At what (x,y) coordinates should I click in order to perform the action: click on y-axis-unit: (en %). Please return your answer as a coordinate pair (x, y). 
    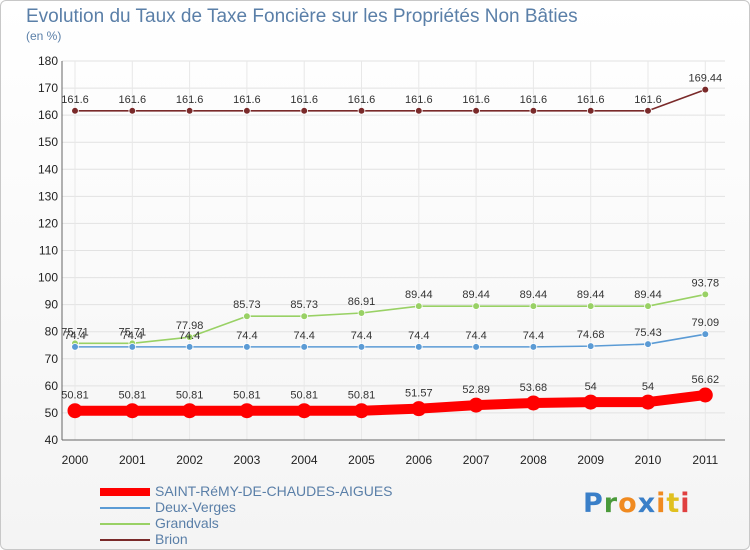
    Looking at the image, I should click on (44, 36).